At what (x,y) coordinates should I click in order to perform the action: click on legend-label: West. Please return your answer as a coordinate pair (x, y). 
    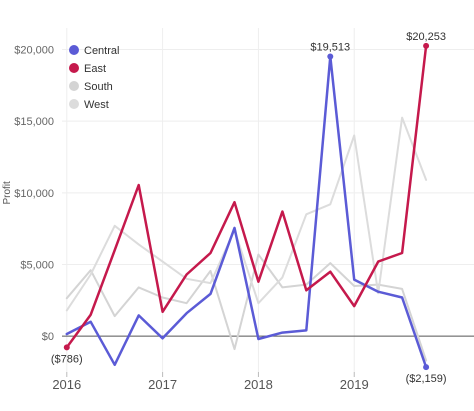
    Looking at the image, I should click on (96, 105).